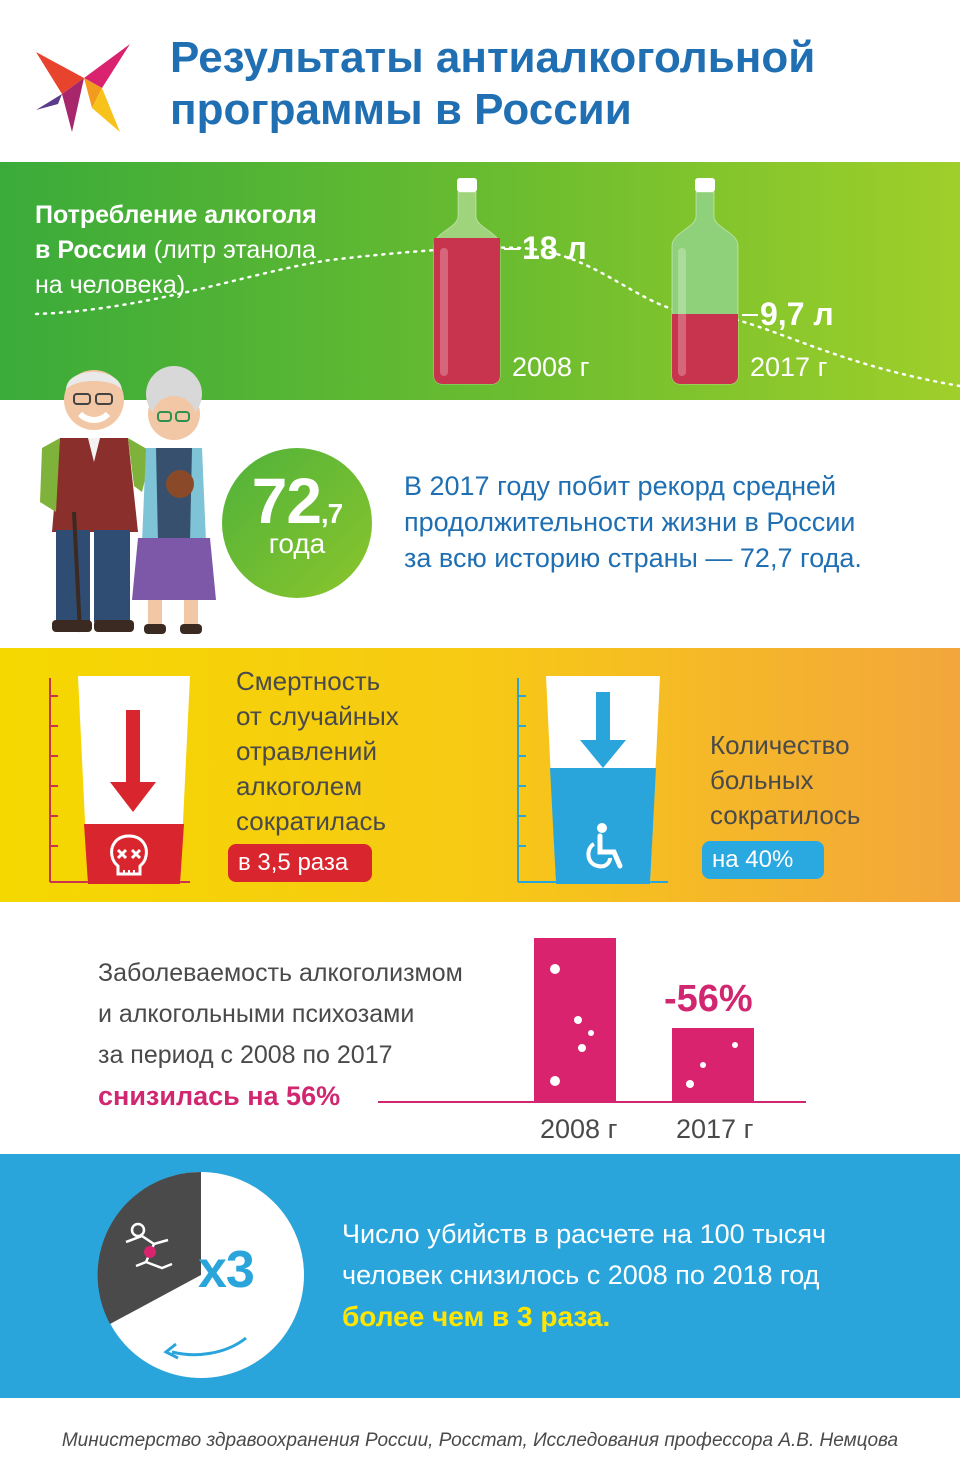 The height and width of the screenshot is (1476, 960). Describe the element at coordinates (763, 860) in the screenshot. I see `patients-badge: на 40%` at that location.